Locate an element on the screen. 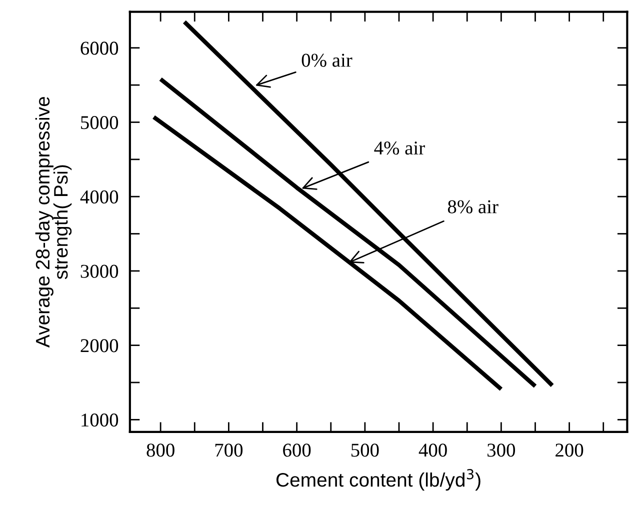 The width and height of the screenshot is (640, 513). y-tick-label: 4000 is located at coordinates (99, 197).